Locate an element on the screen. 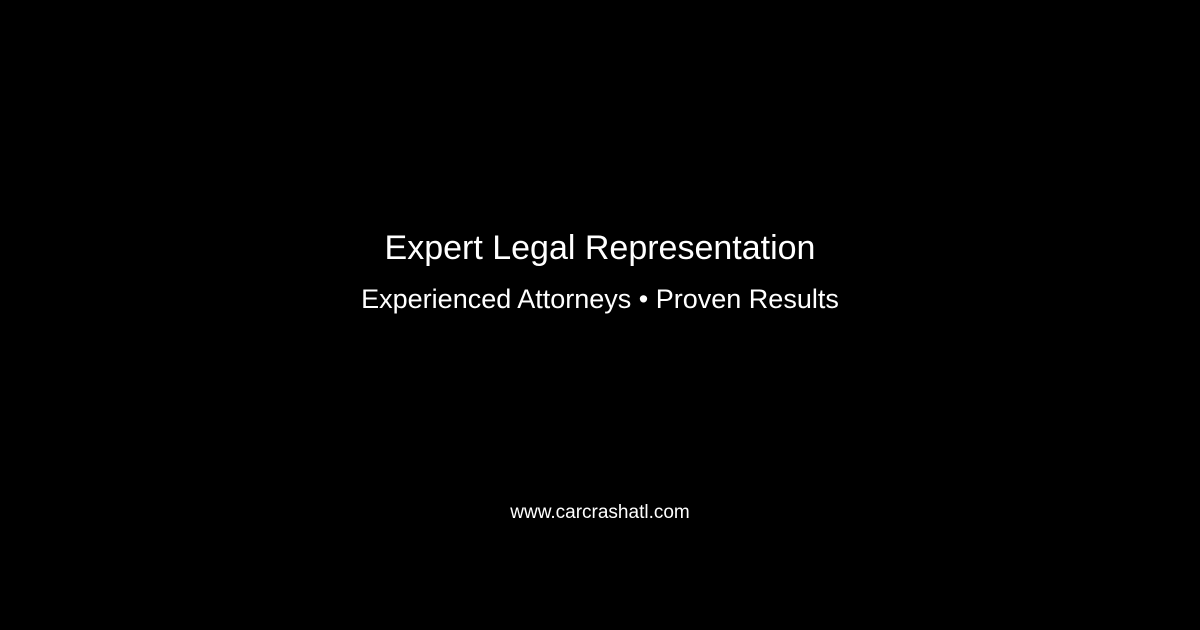 This screenshot has height=630, width=1200. website-url: www.carcrashatl.com is located at coordinates (600, 512).